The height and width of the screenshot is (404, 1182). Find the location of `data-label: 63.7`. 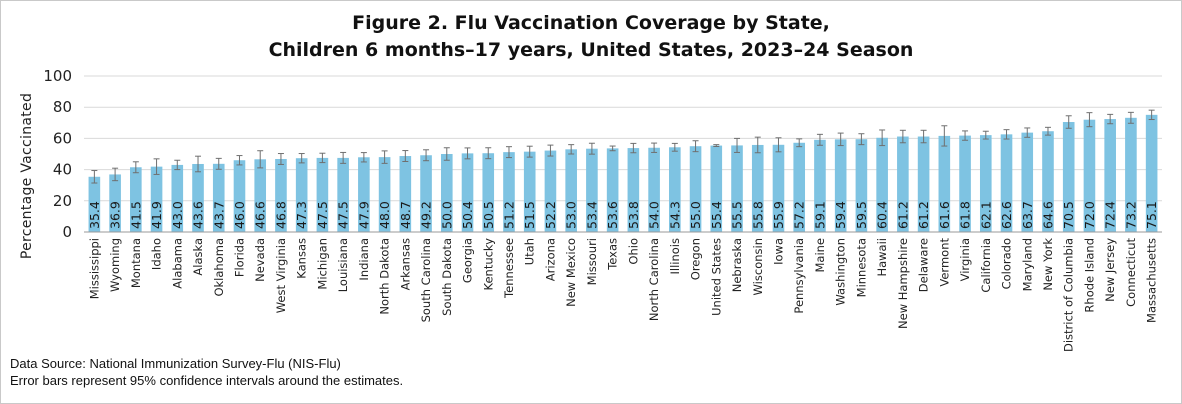

data-label: 63.7 is located at coordinates (1027, 215).